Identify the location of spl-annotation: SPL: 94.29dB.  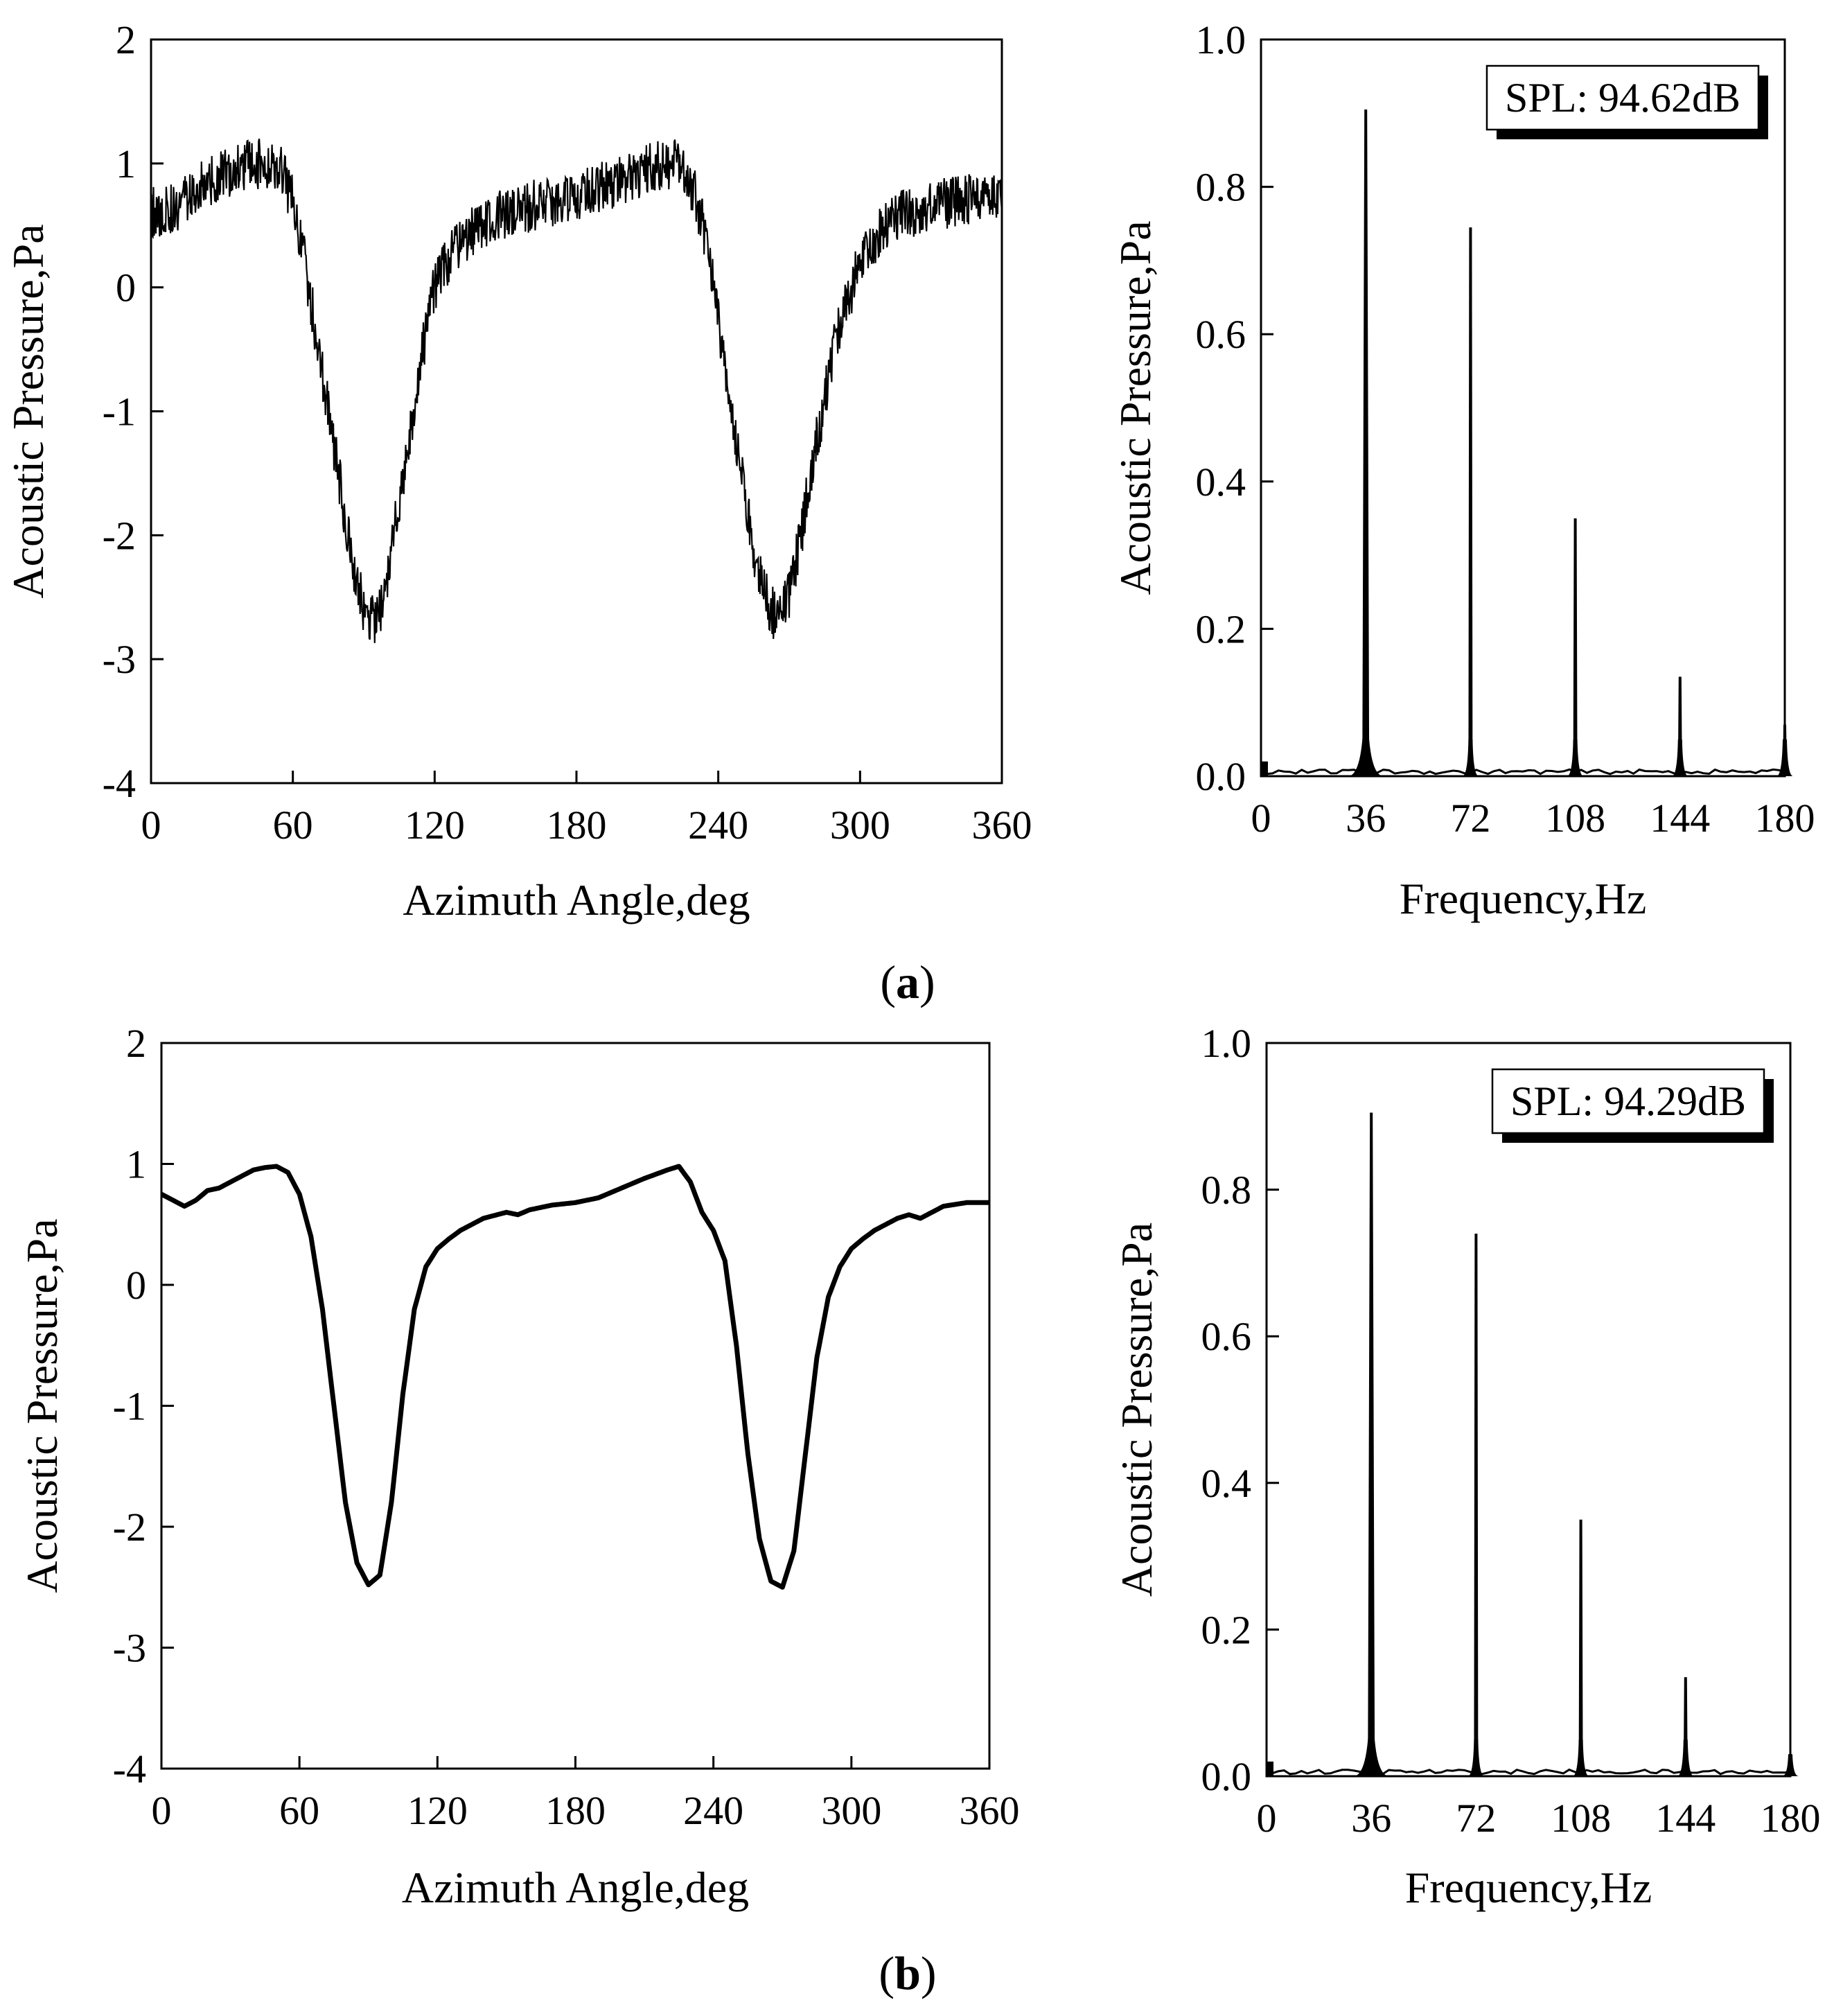
(1628, 1101).